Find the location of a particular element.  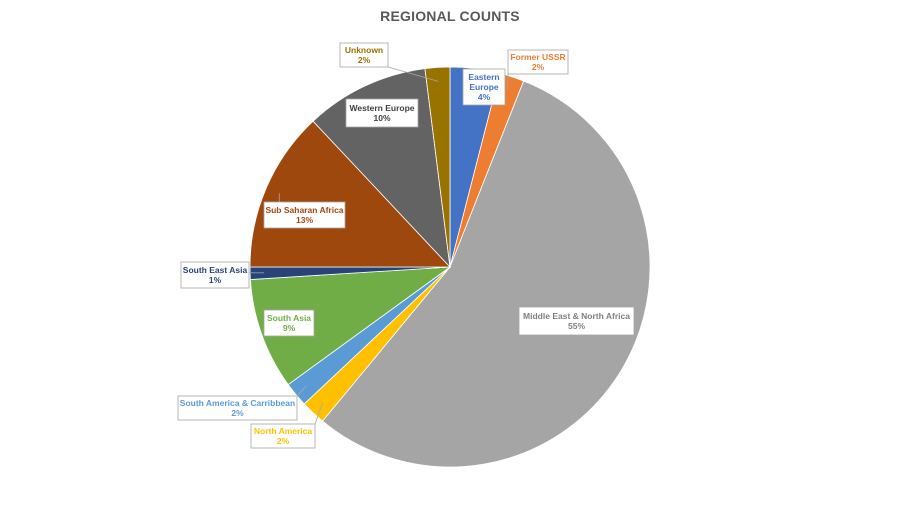

pie-slice-unknown is located at coordinates (437, 167).